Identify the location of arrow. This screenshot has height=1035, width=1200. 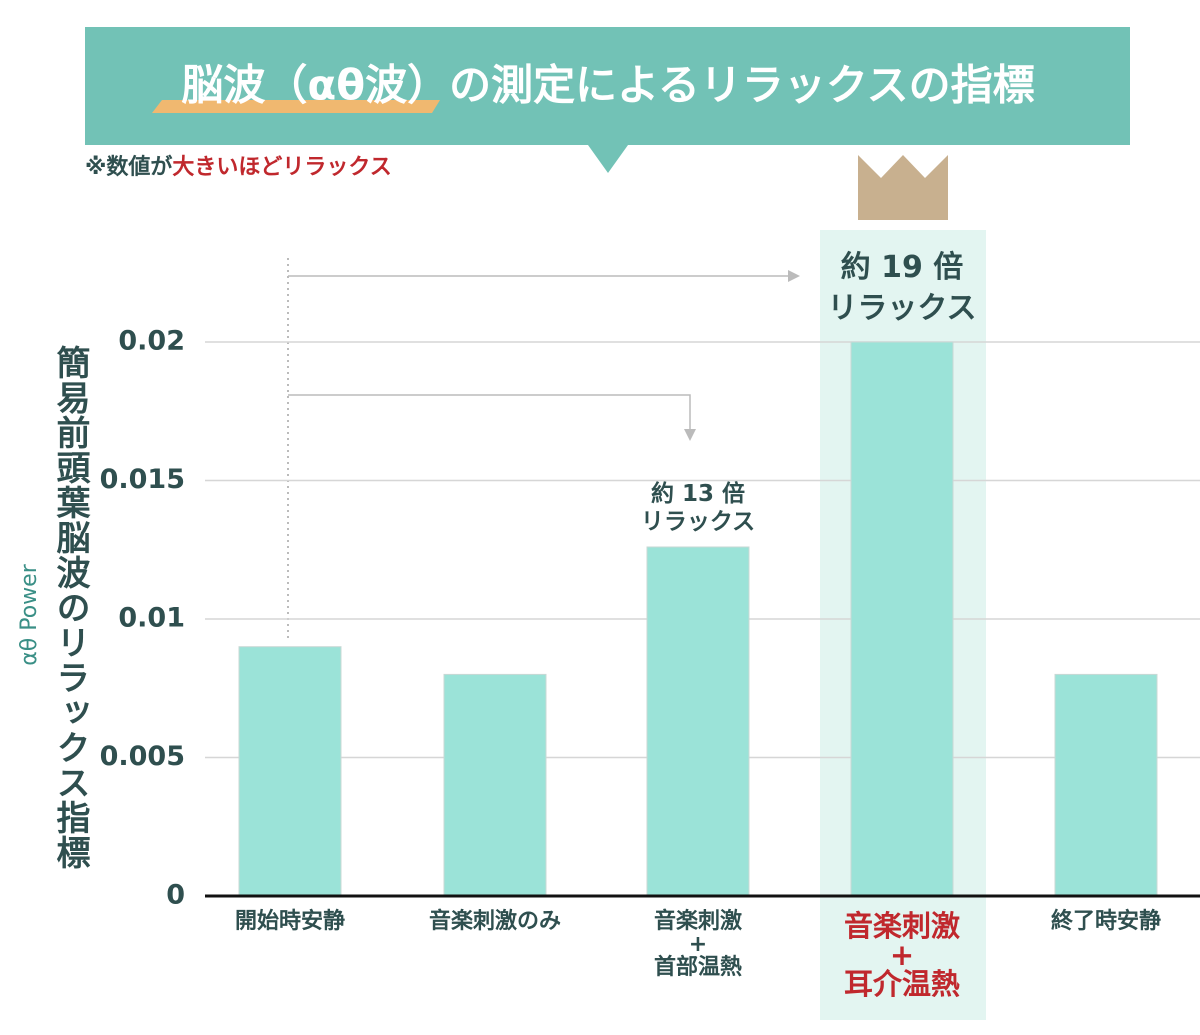
(489, 414).